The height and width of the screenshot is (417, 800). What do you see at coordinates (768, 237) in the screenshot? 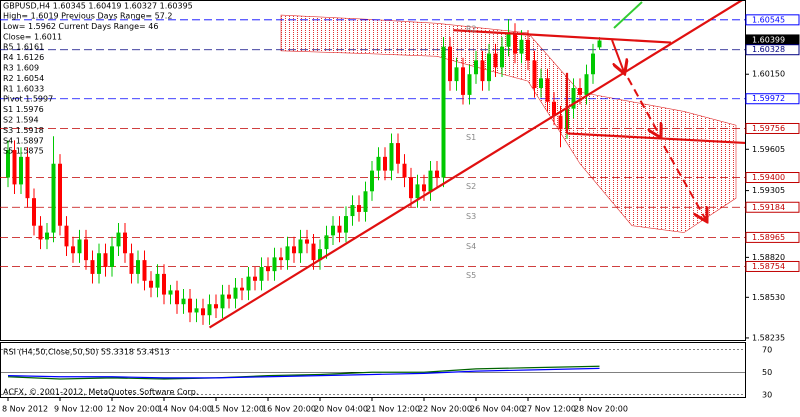
I see `level-label: 1.58965` at bounding box center [768, 237].